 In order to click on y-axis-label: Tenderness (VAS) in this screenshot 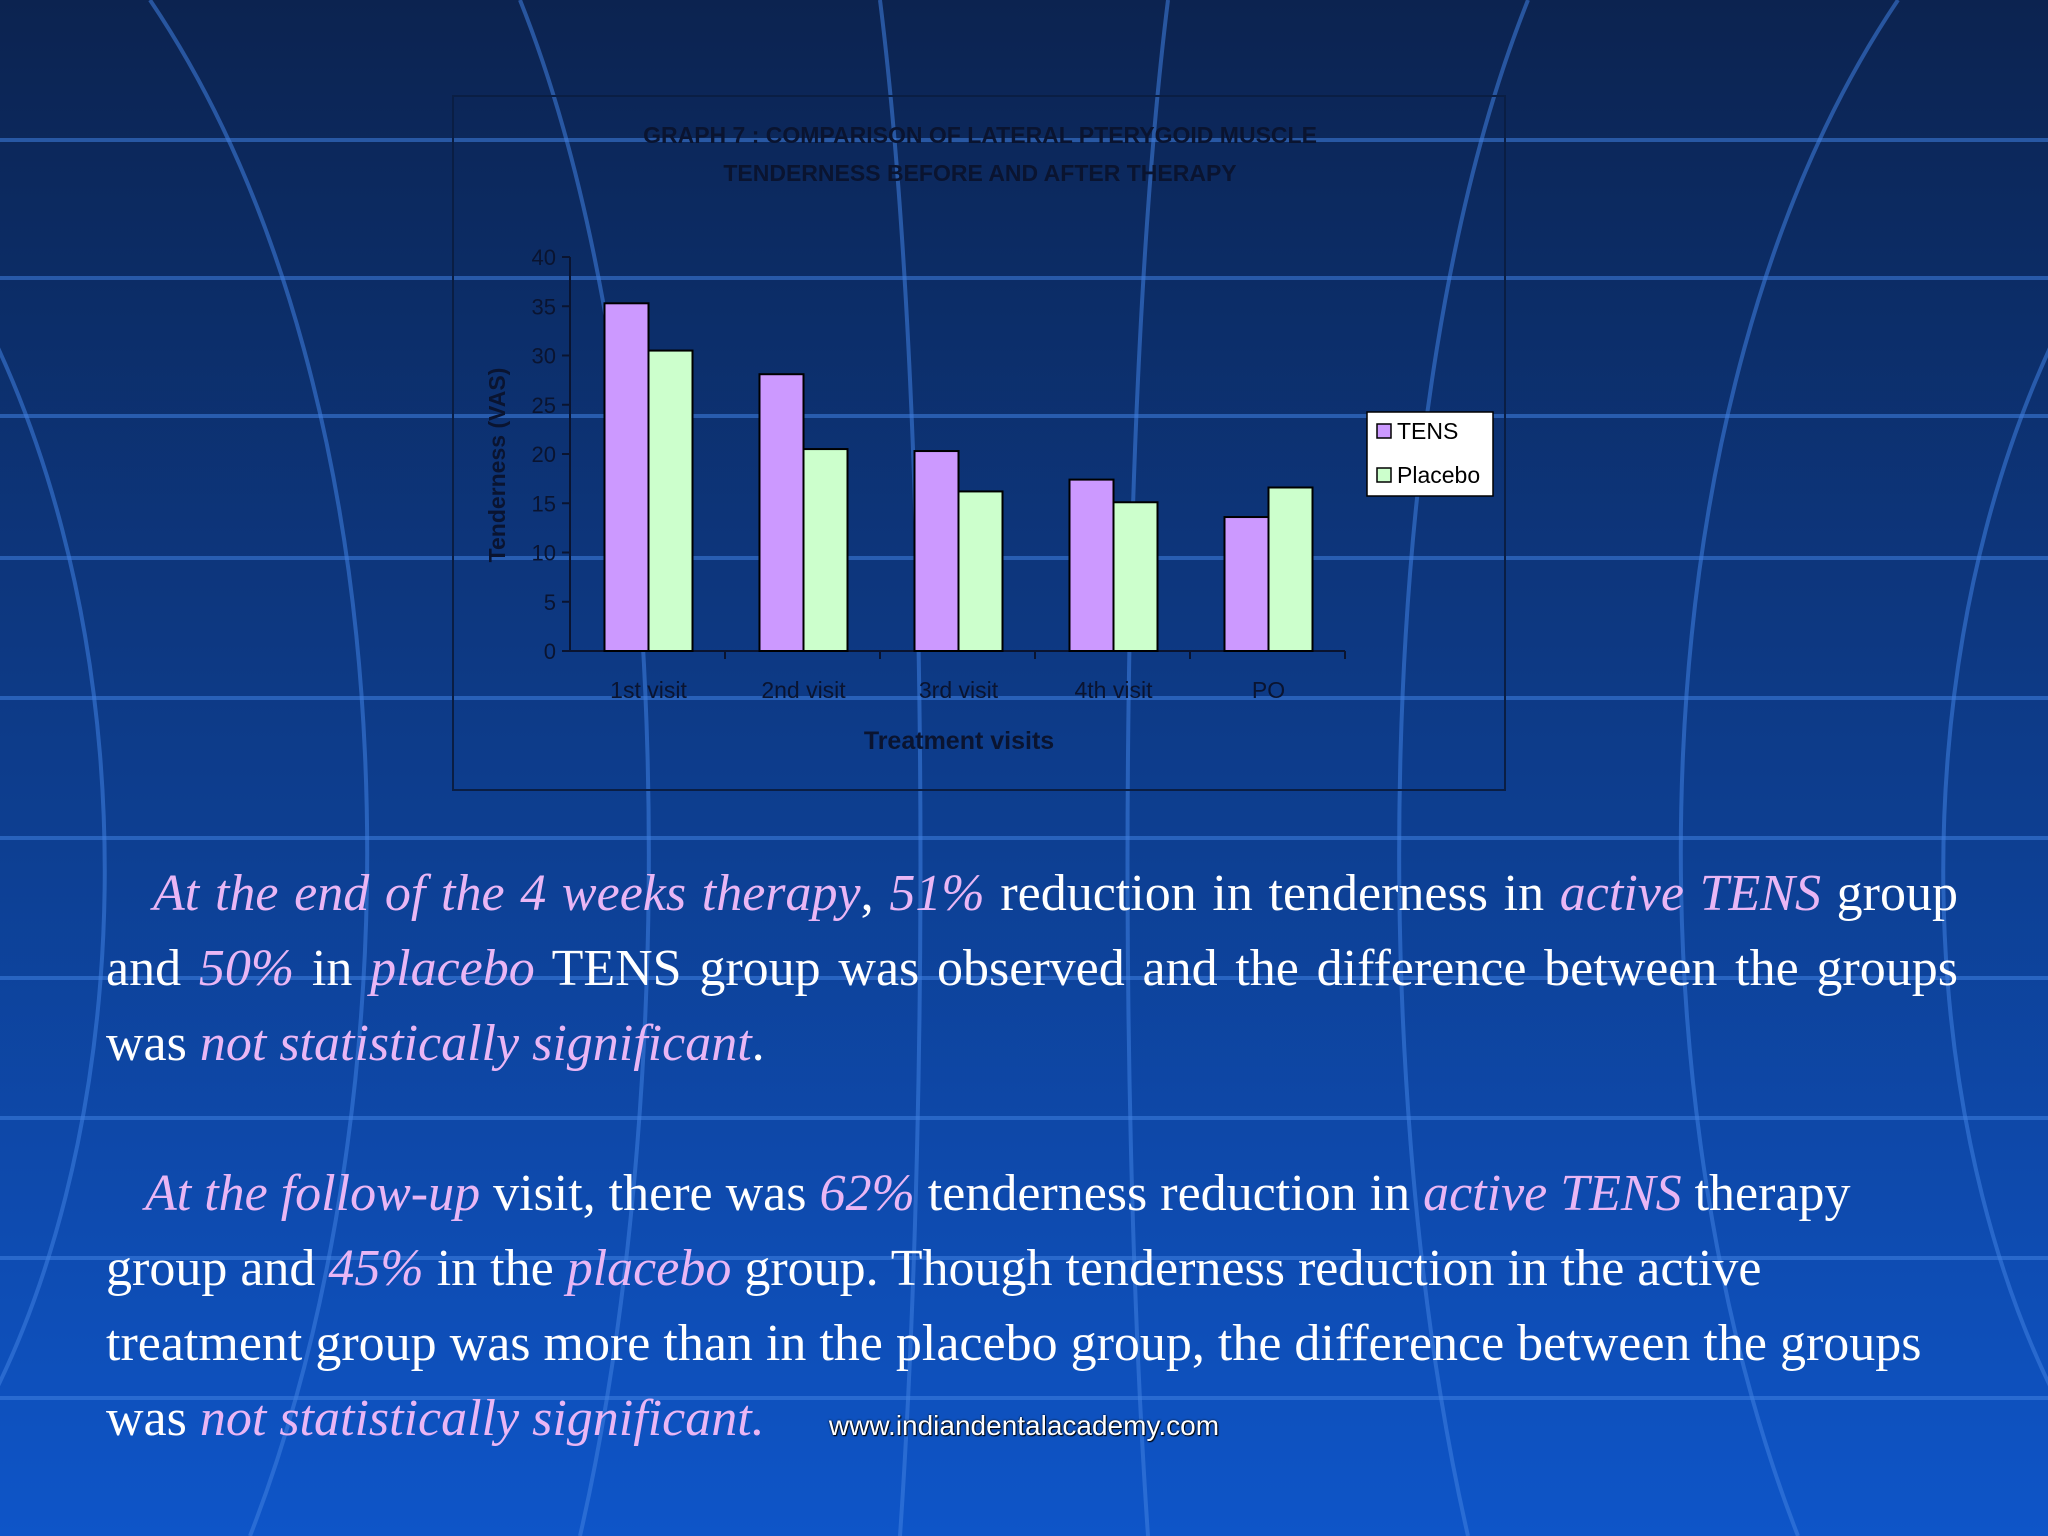, I will do `click(497, 465)`.